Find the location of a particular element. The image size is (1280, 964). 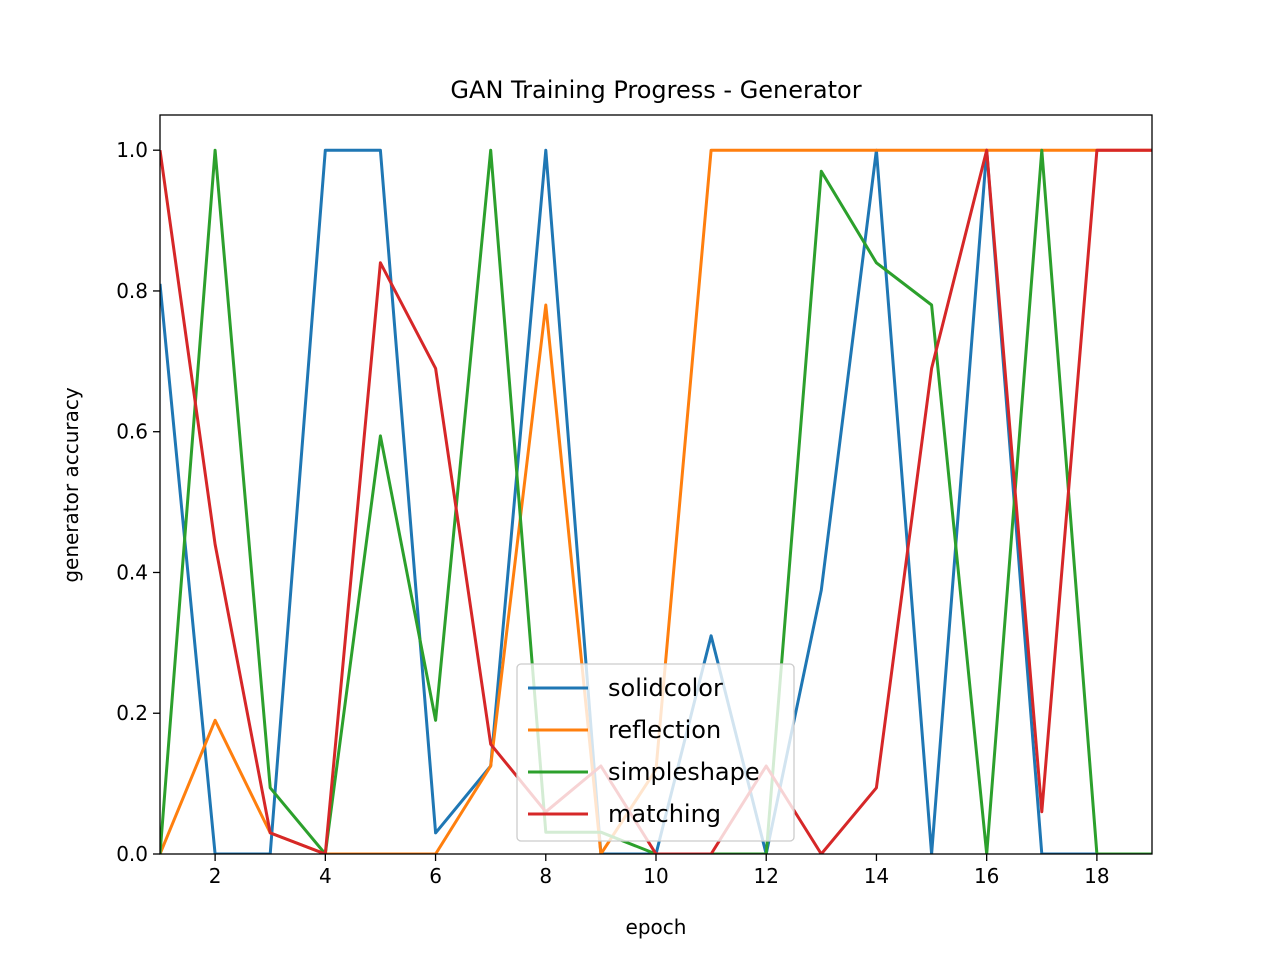

y-axis-ticks: 0.0 0.2 0.4 0.6 0.8 1.0 is located at coordinates (138, 502).